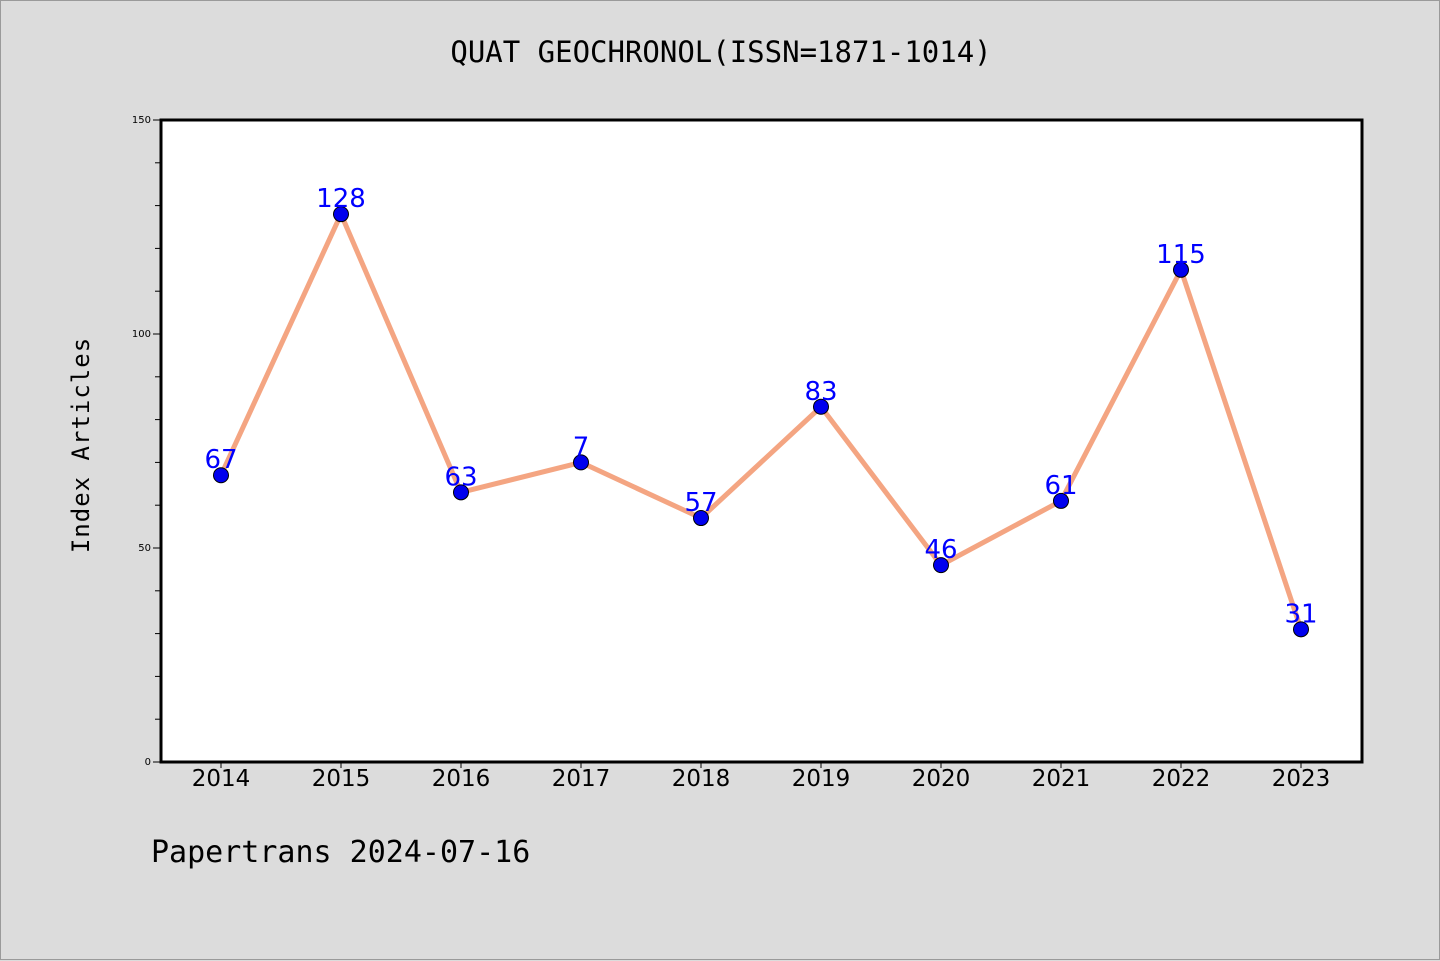  What do you see at coordinates (341, 779) in the screenshot?
I see `x-tick-label: 2015` at bounding box center [341, 779].